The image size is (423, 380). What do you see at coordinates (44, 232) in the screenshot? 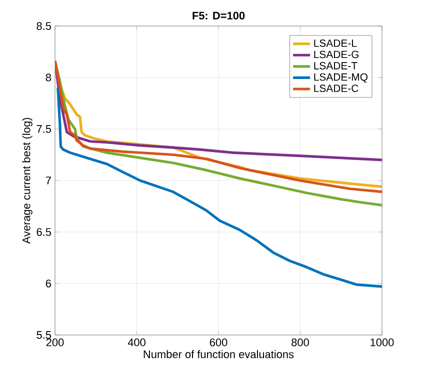
I see `y-tick-label: 6.5` at bounding box center [44, 232].